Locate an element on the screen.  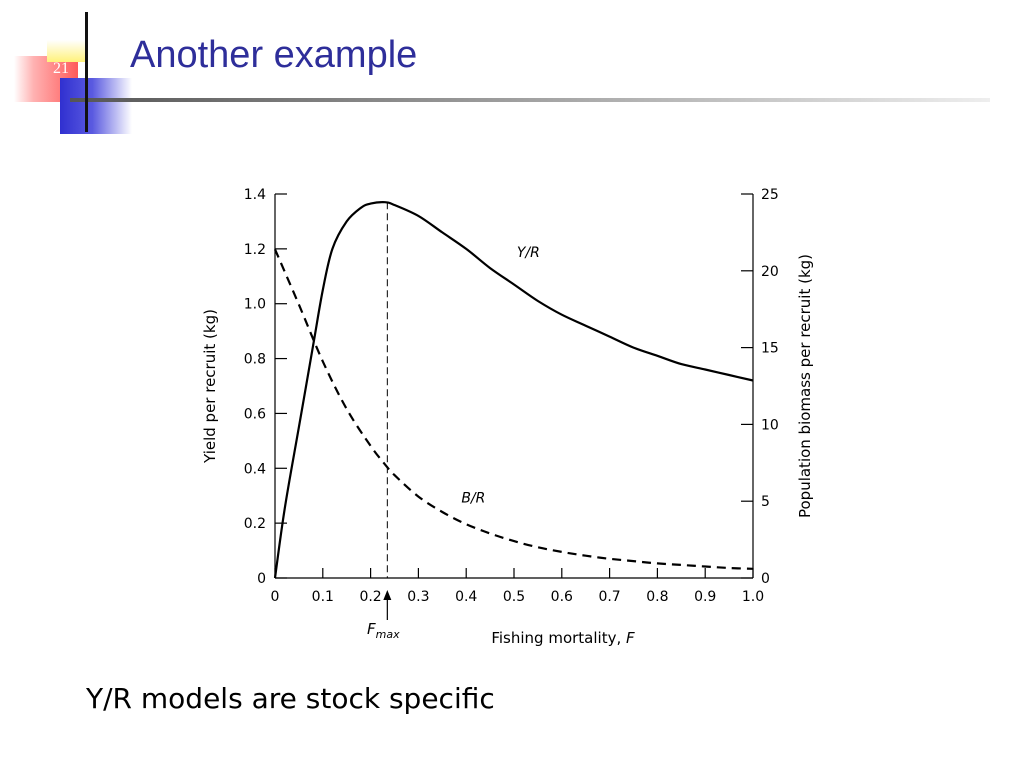
y-tick-label: 0.2 is located at coordinates (255, 524).